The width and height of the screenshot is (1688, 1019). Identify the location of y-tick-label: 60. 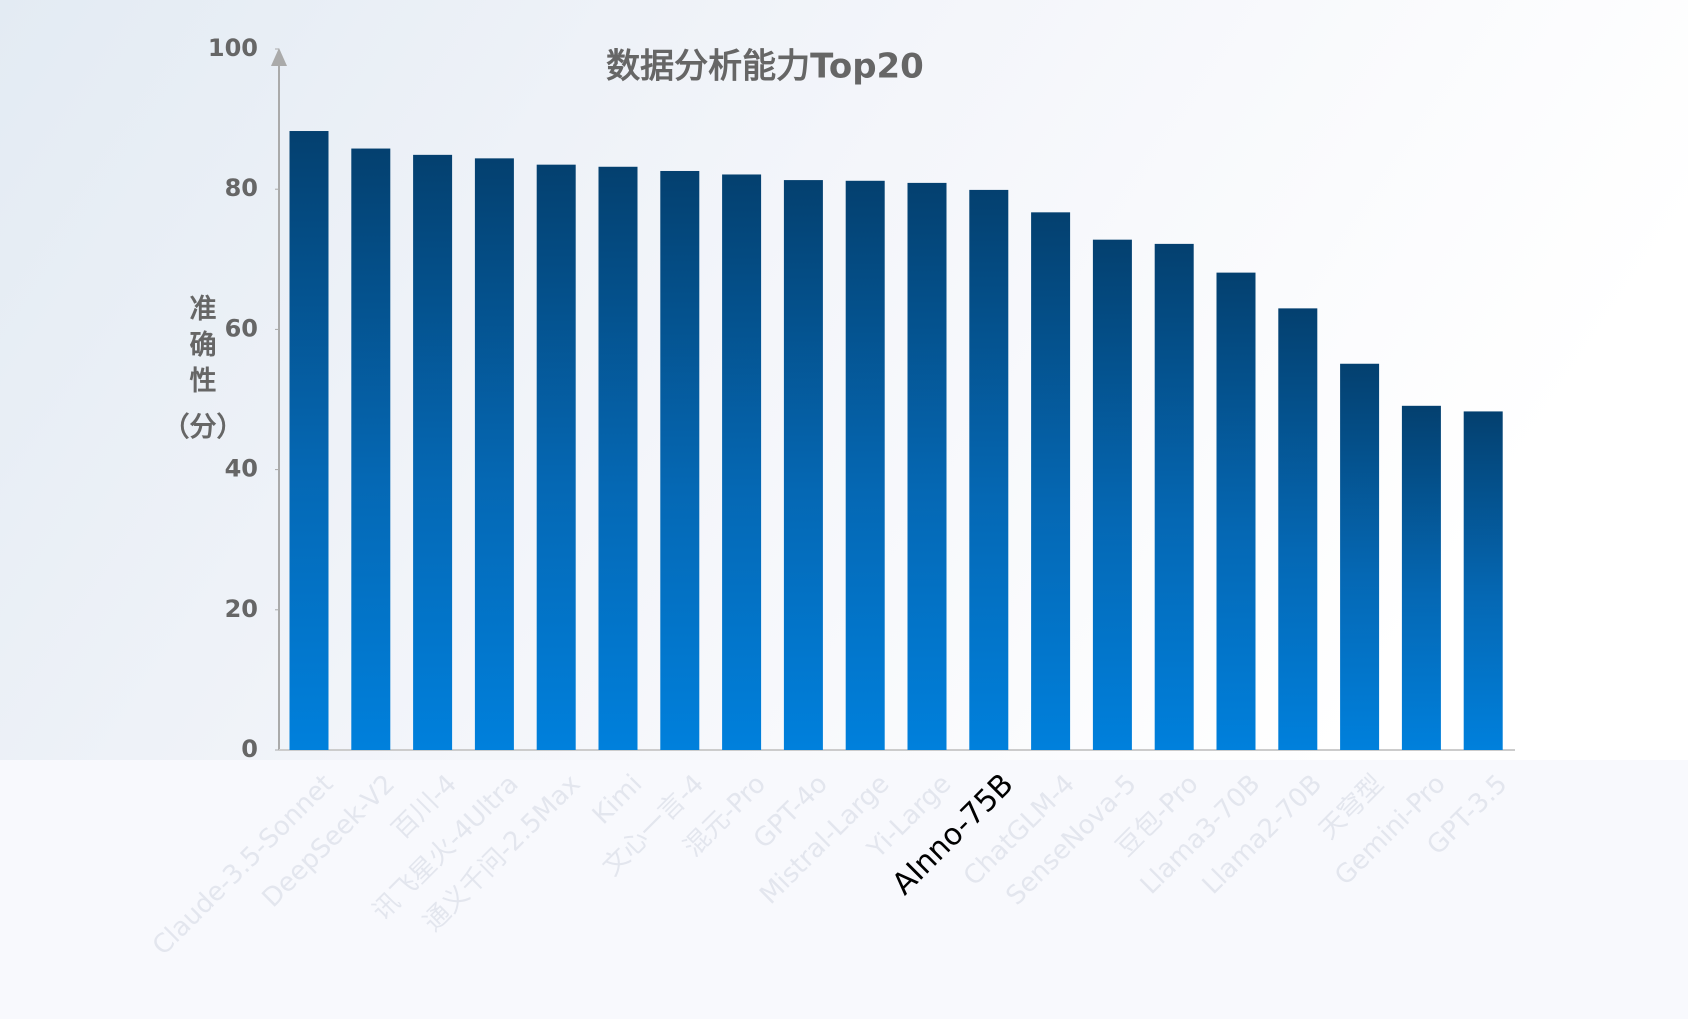
(241, 328).